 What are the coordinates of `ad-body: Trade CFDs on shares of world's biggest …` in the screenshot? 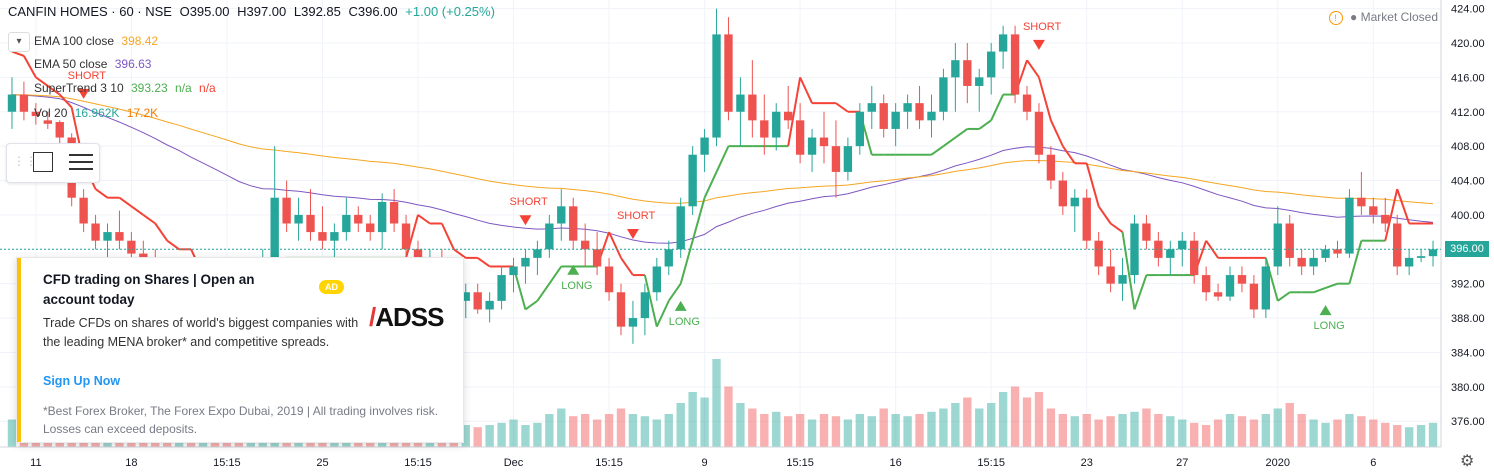 It's located at (201, 332).